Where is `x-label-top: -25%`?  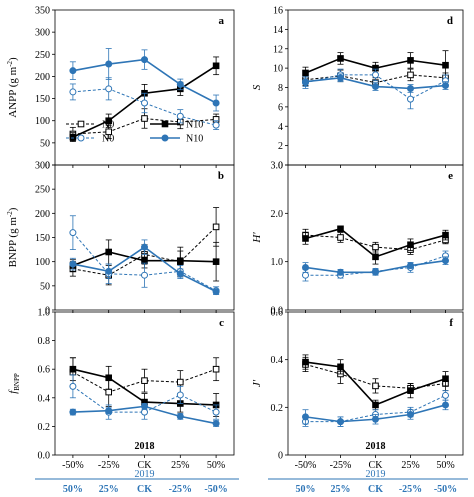 x-label-top: -25% is located at coordinates (109, 465).